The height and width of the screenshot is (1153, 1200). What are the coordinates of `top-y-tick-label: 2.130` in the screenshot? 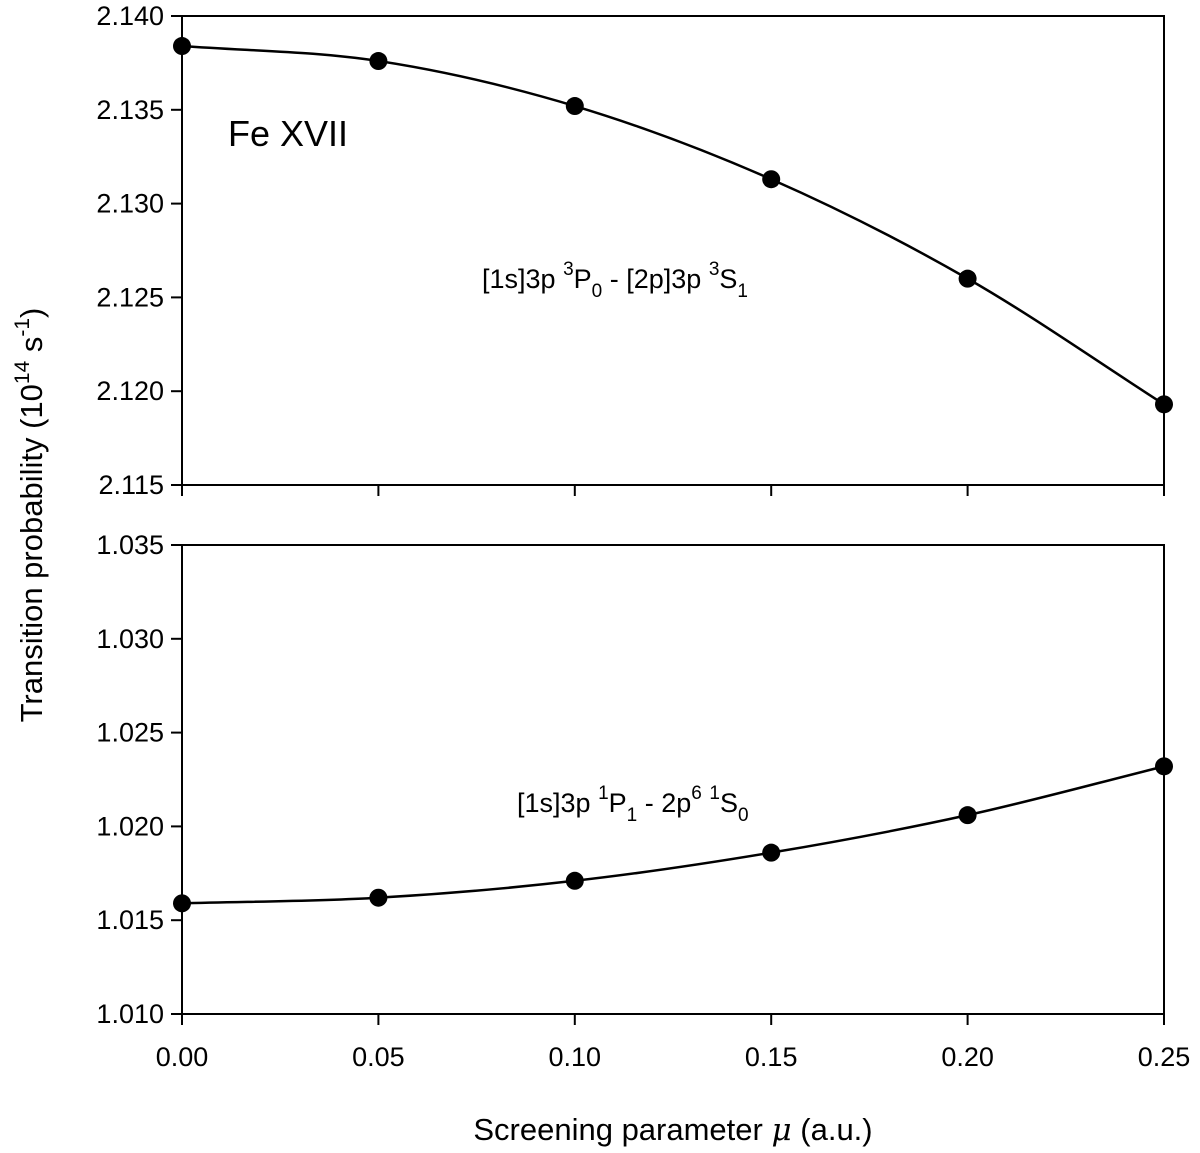 It's located at (130, 204).